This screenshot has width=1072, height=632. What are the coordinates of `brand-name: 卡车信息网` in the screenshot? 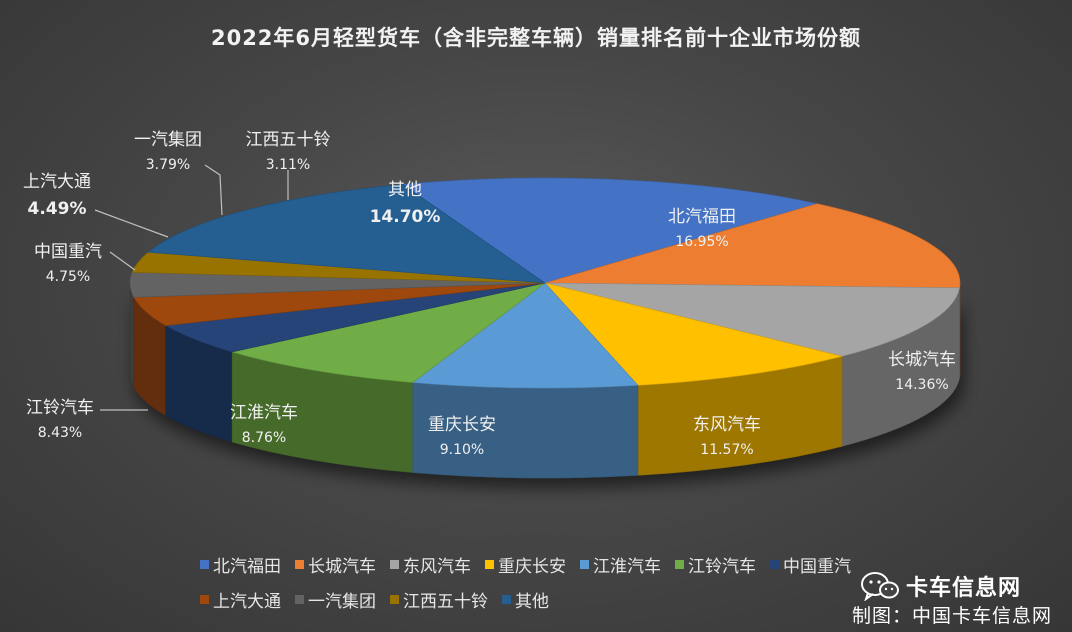 It's located at (964, 588).